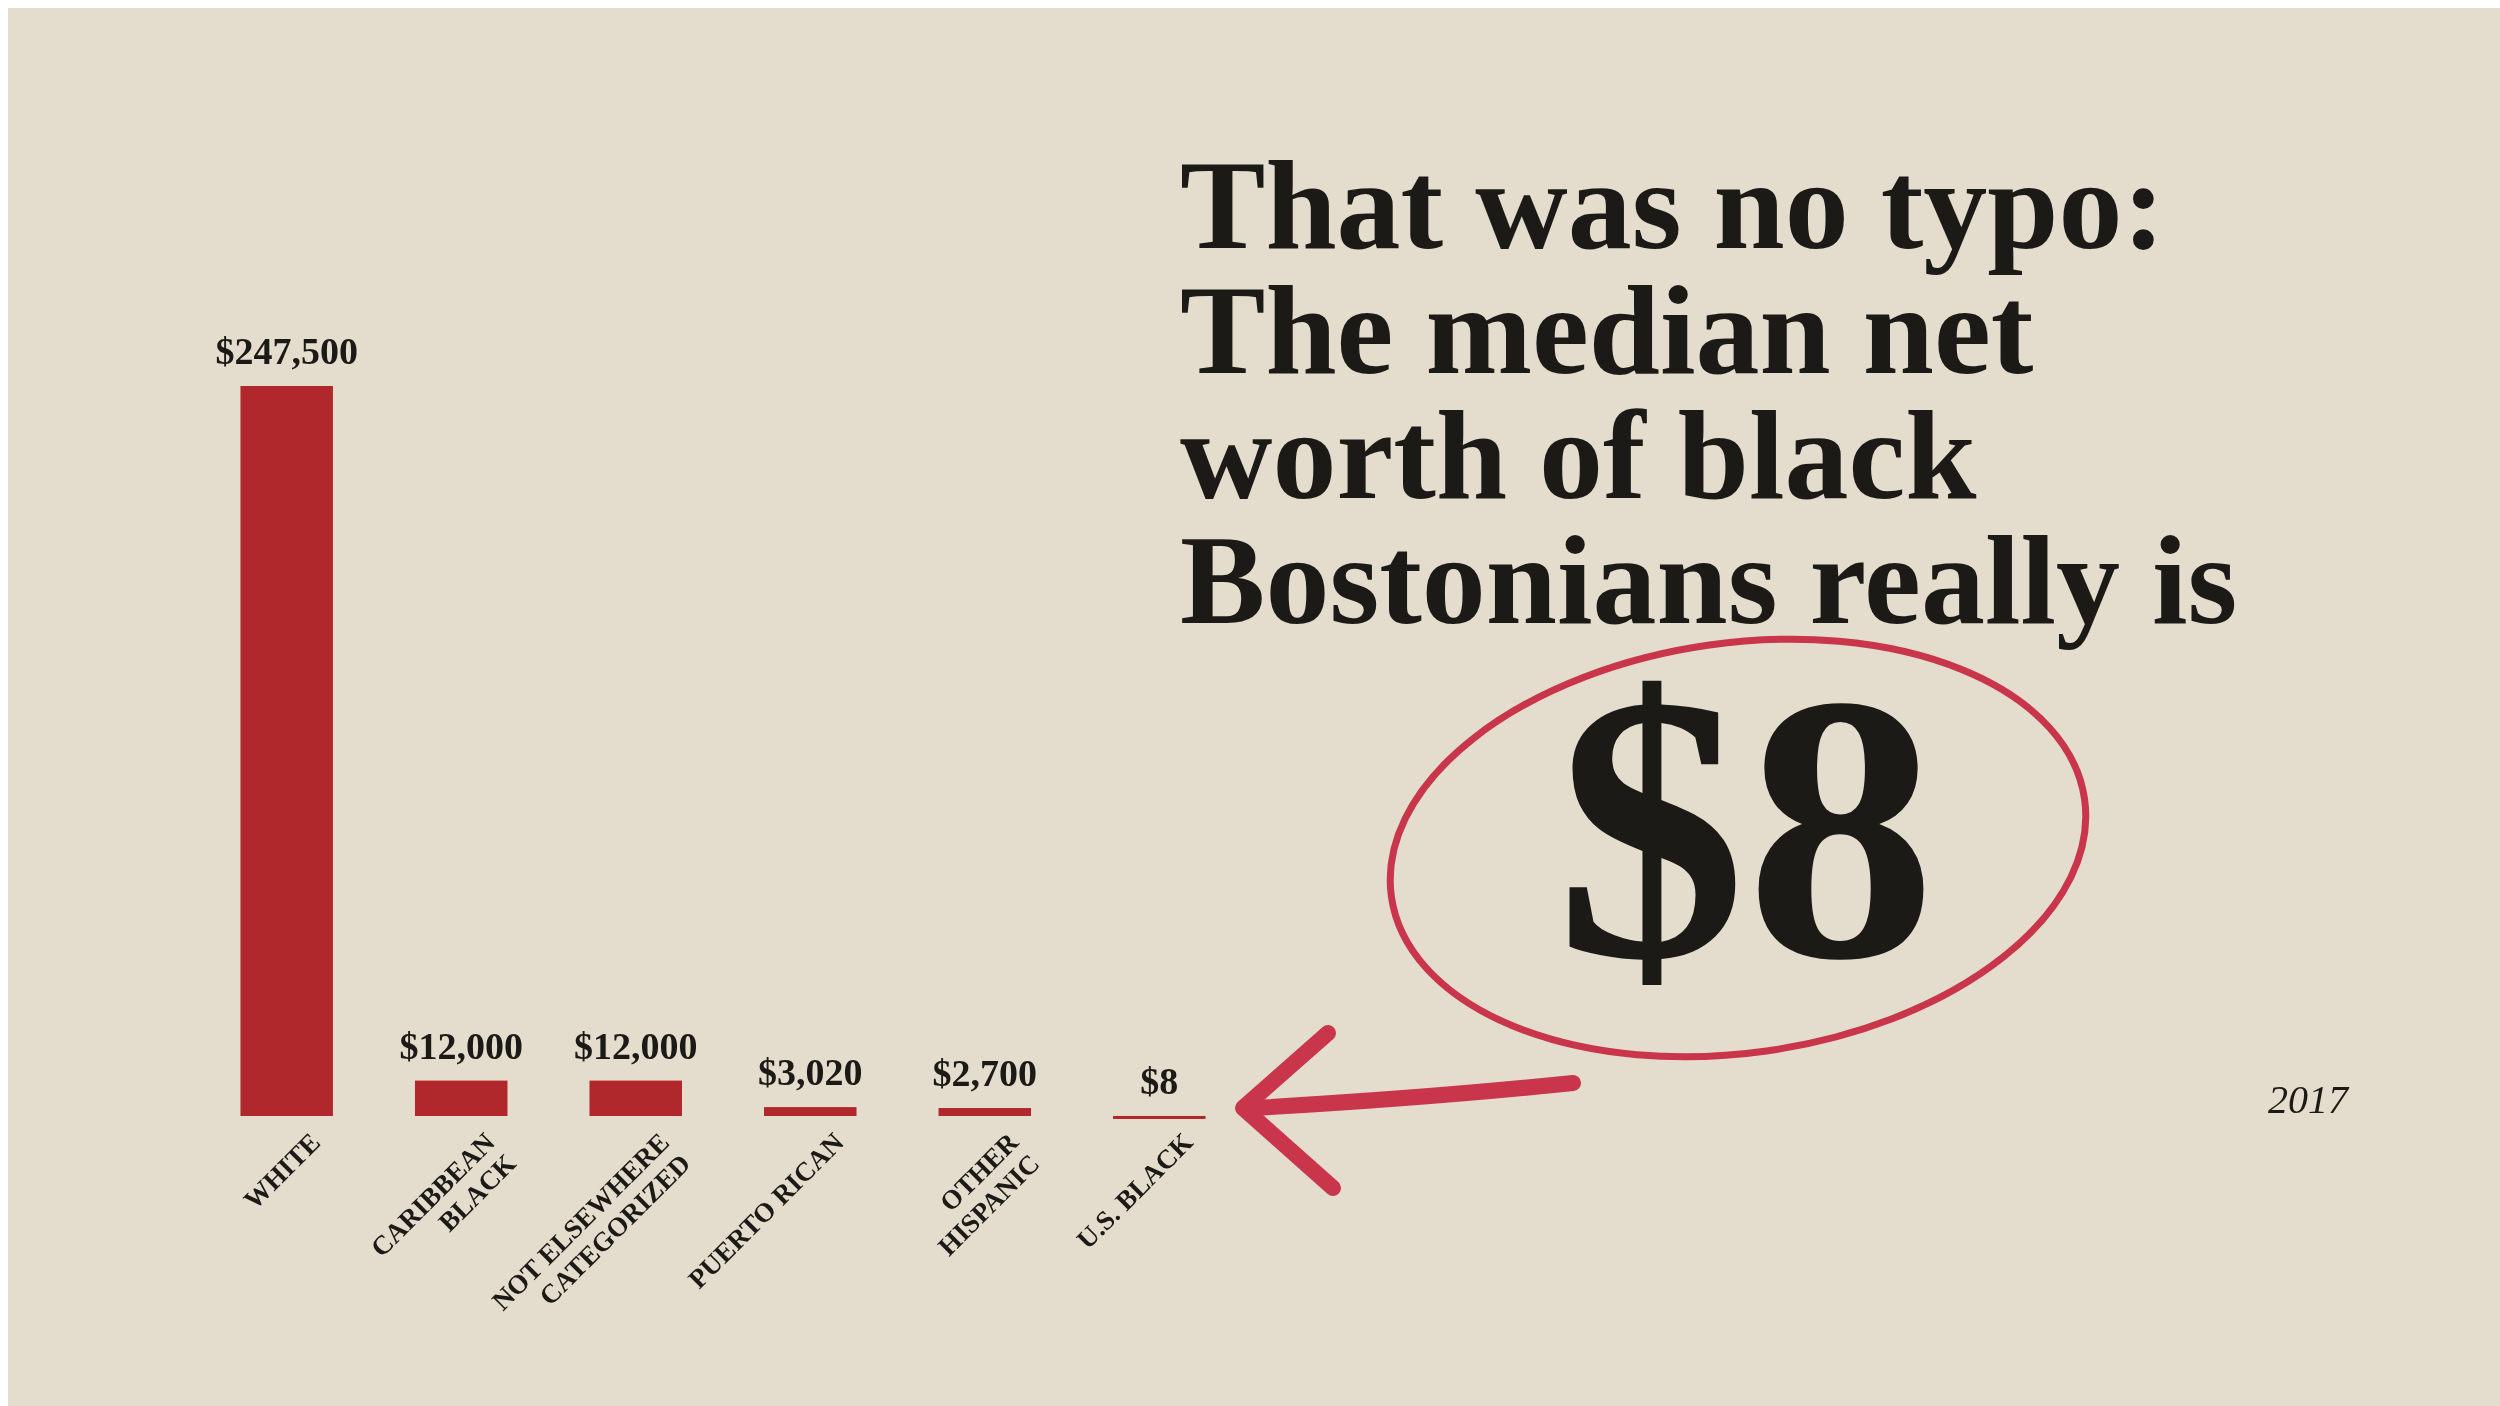 This screenshot has width=2500, height=1406. What do you see at coordinates (1159, 1080) in the screenshot?
I see `data-label: $8` at bounding box center [1159, 1080].